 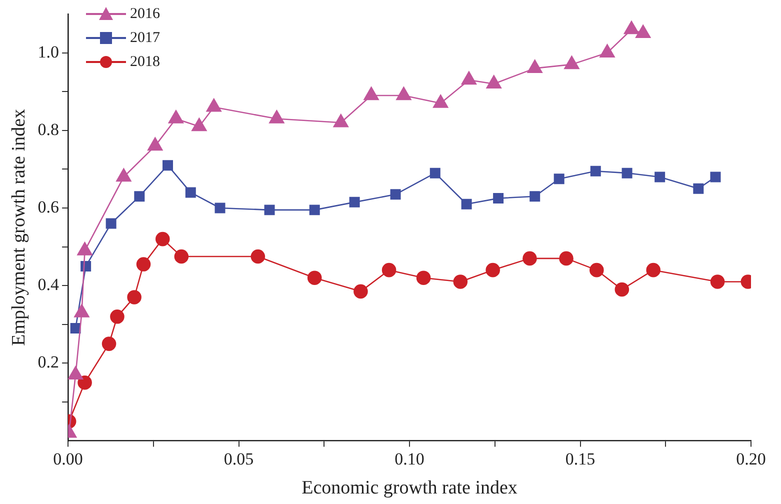 What do you see at coordinates (580, 458) in the screenshot?
I see `x-tick-label: 0.15` at bounding box center [580, 458].